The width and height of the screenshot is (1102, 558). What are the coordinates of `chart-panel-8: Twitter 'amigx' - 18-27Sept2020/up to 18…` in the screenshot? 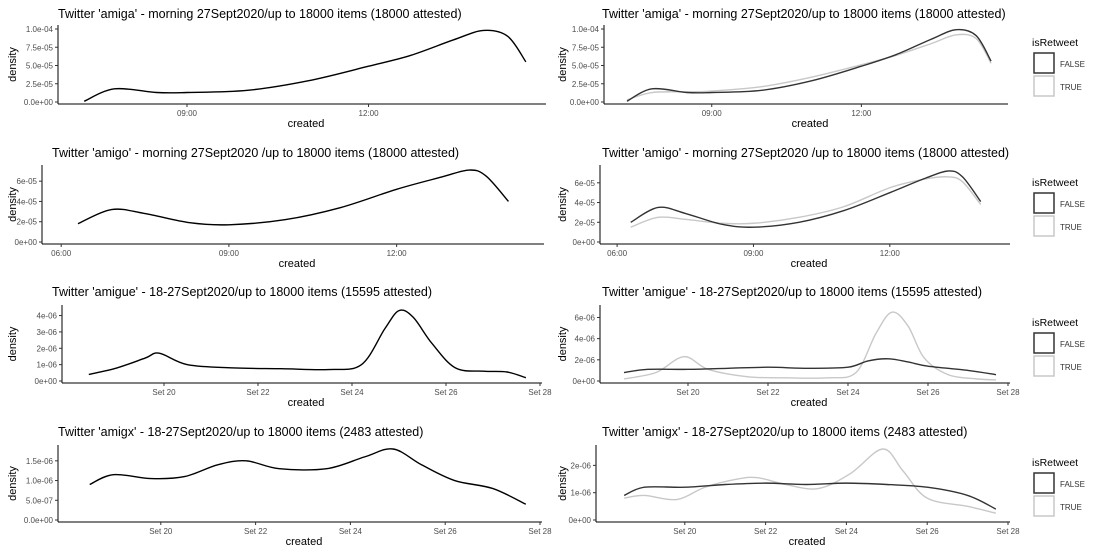 It's located at (821, 486).